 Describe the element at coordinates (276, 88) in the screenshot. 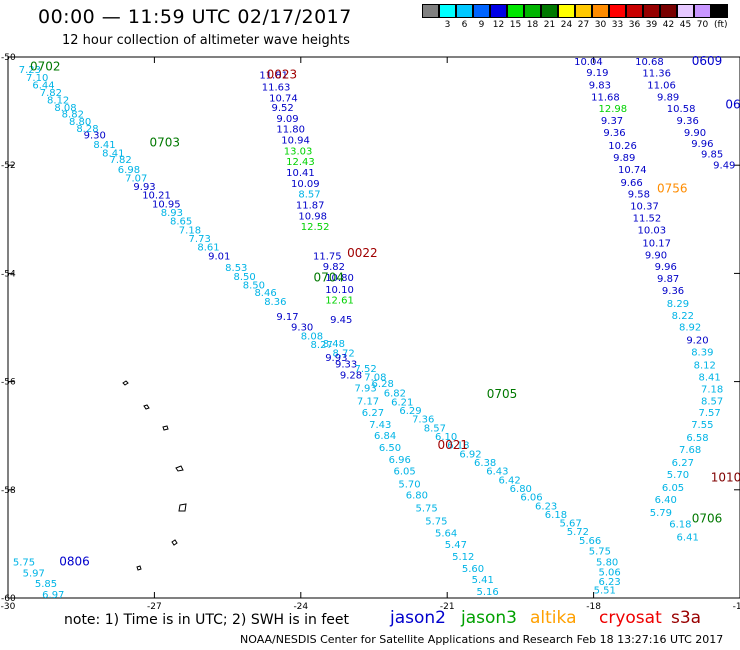

I see `swh-value-label: 11.63` at that location.